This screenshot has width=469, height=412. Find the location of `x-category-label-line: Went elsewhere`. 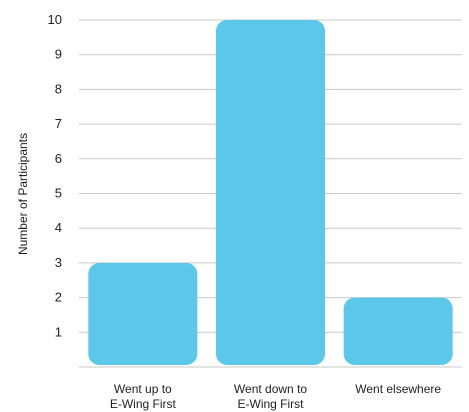

x-category-label-line: Went elsewhere is located at coordinates (398, 389).